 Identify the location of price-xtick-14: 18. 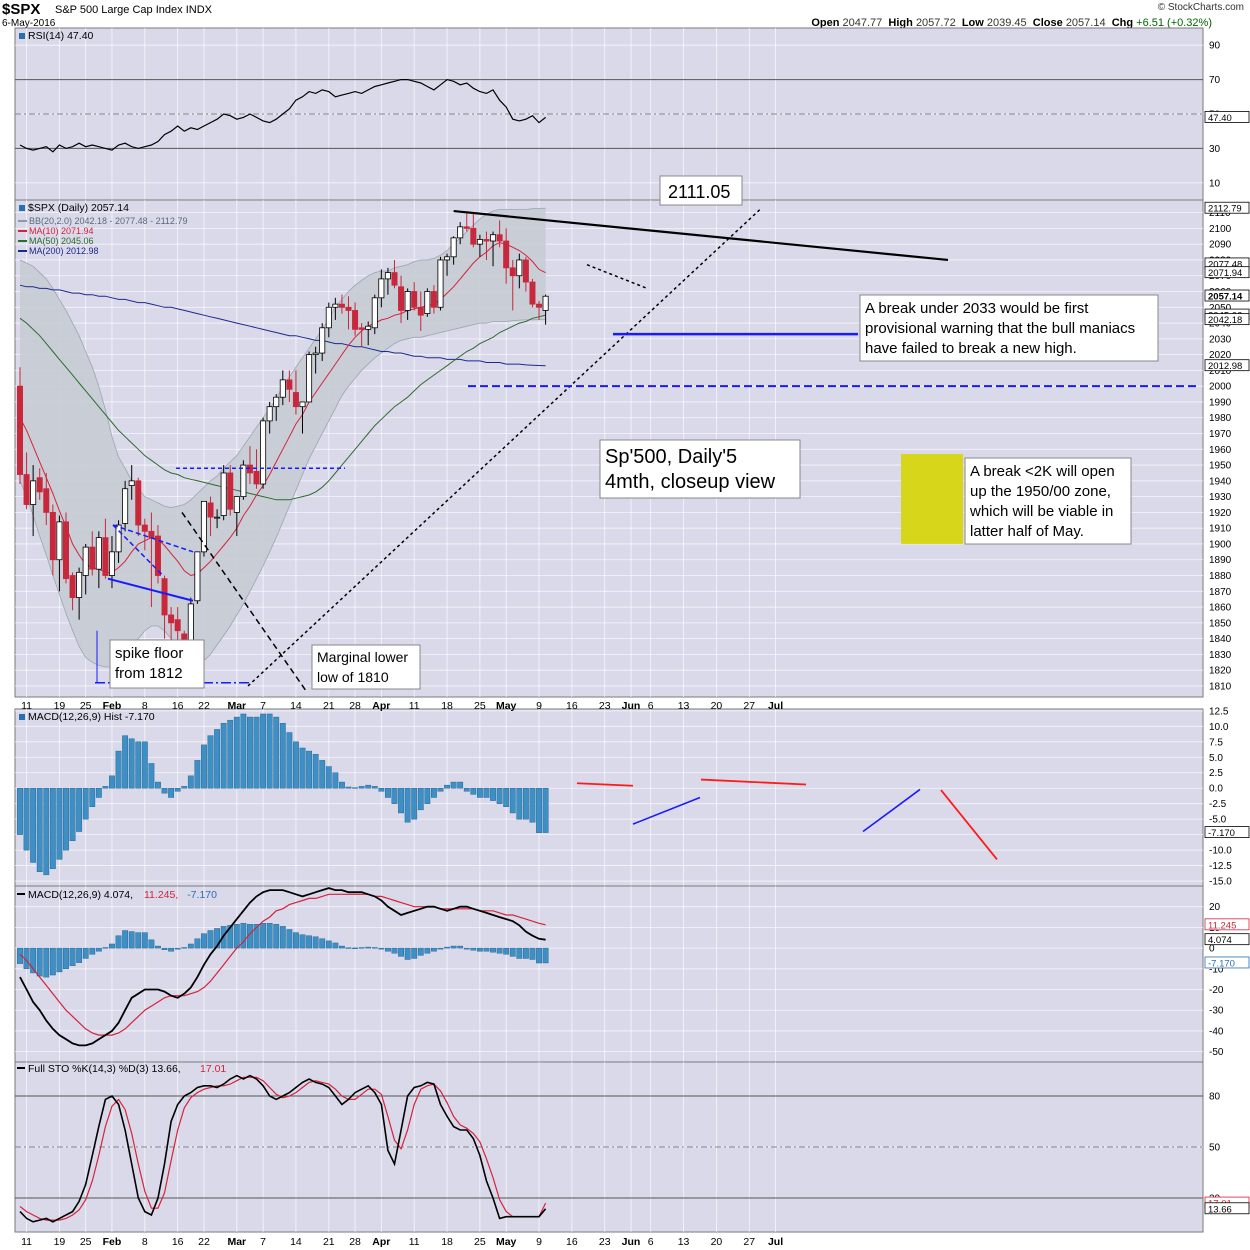
(447, 706).